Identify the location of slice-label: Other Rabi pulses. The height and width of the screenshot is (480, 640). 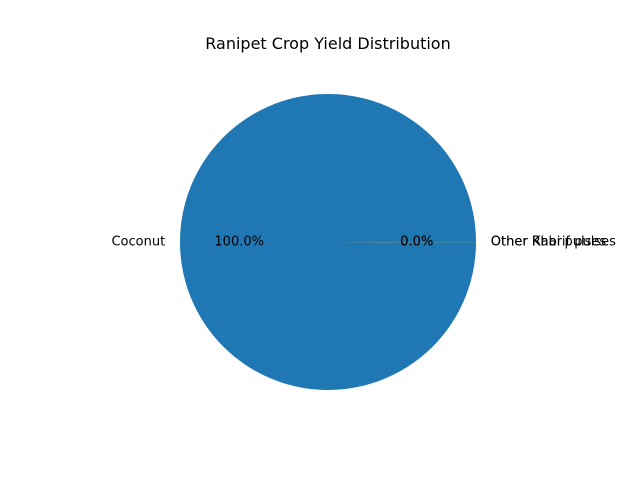
(549, 242).